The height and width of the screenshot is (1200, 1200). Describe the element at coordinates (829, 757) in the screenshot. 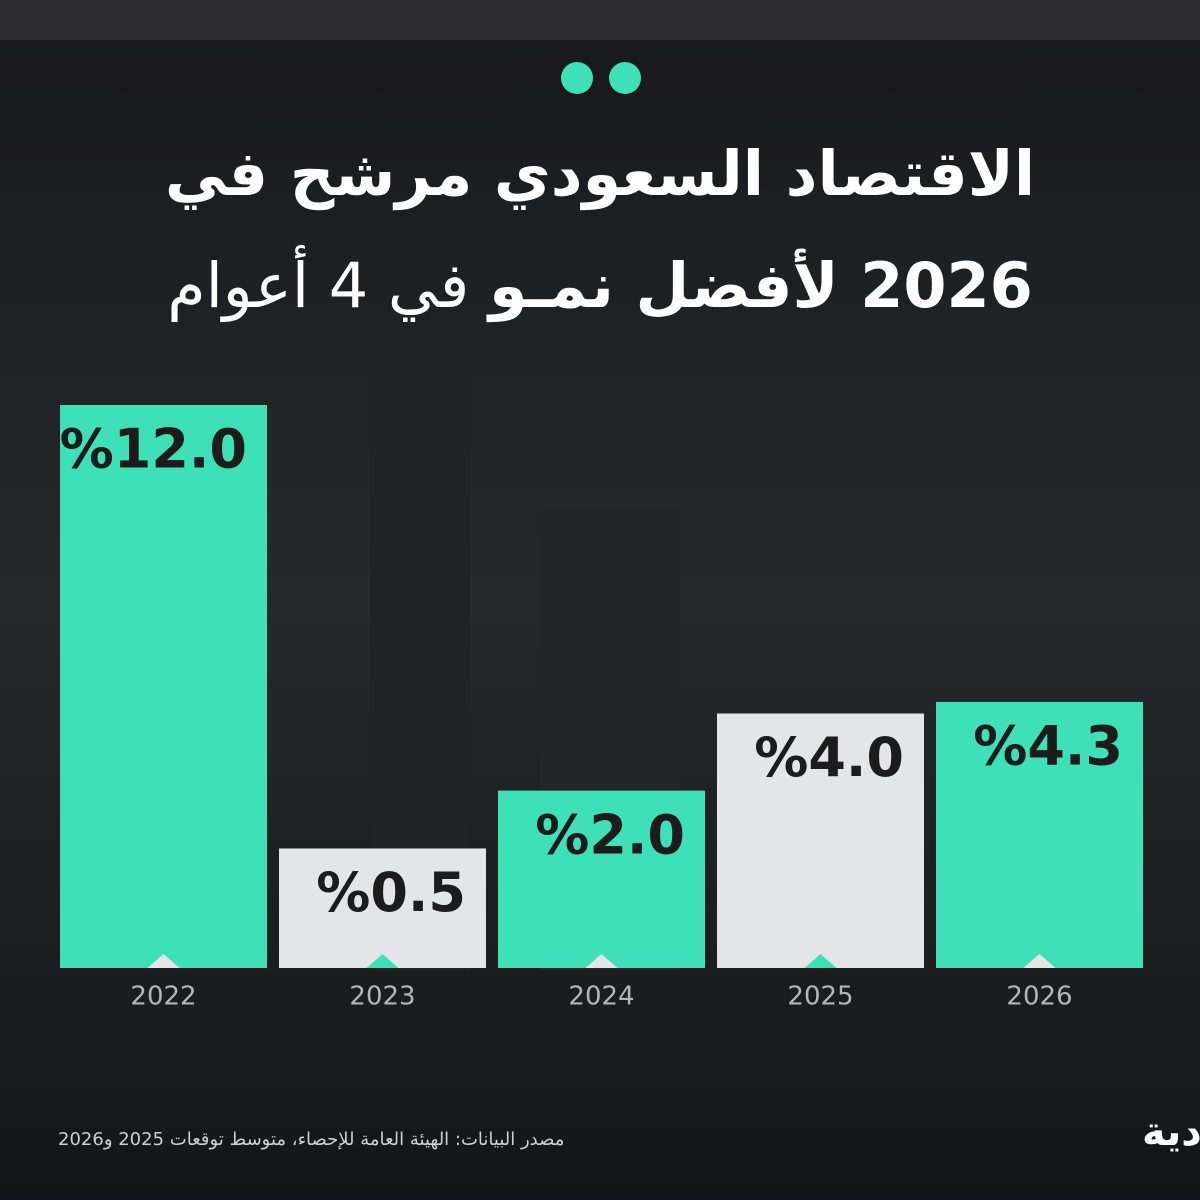

I see `value-label: %4.0` at that location.